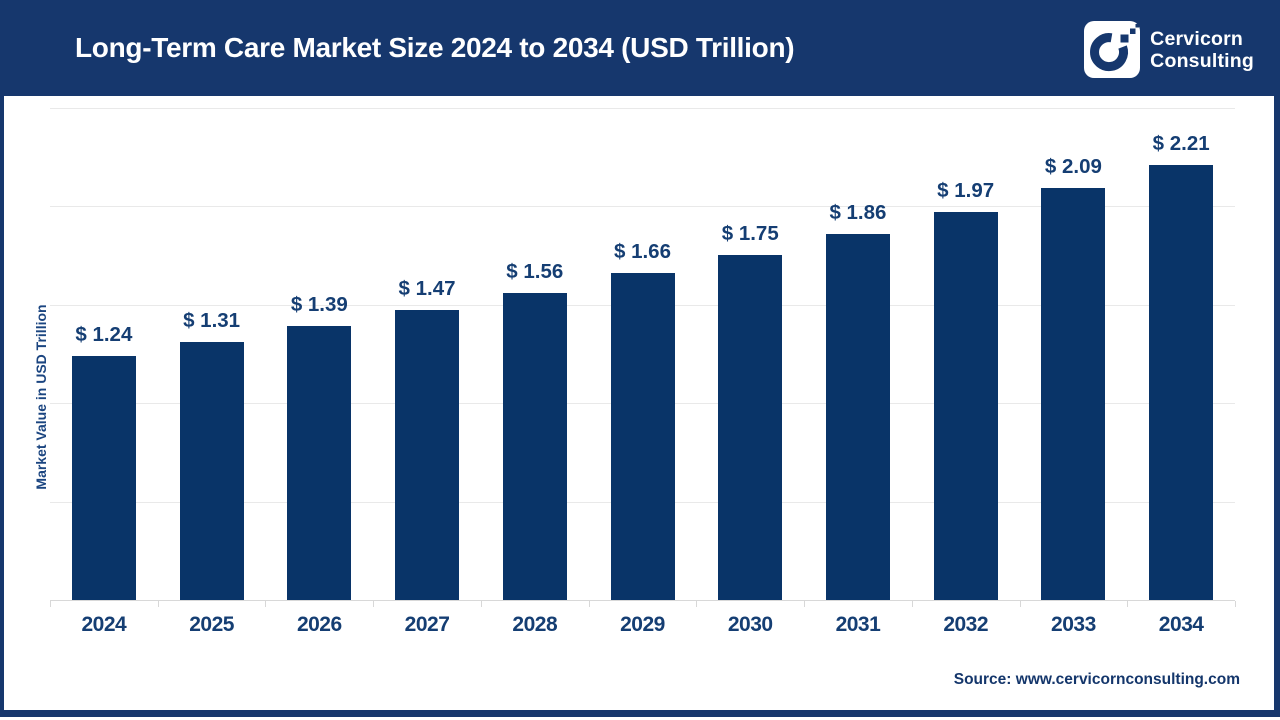 This screenshot has width=1280, height=720. What do you see at coordinates (1277, 406) in the screenshot?
I see `frame-border-right` at bounding box center [1277, 406].